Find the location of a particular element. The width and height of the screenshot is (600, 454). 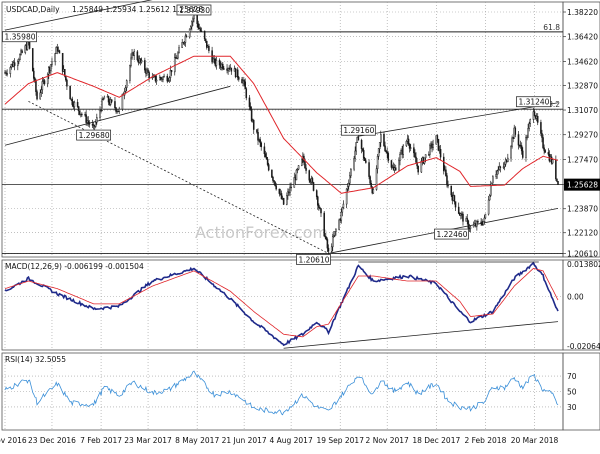

x-tick-label: 18 Dec 2017 is located at coordinates (436, 440).